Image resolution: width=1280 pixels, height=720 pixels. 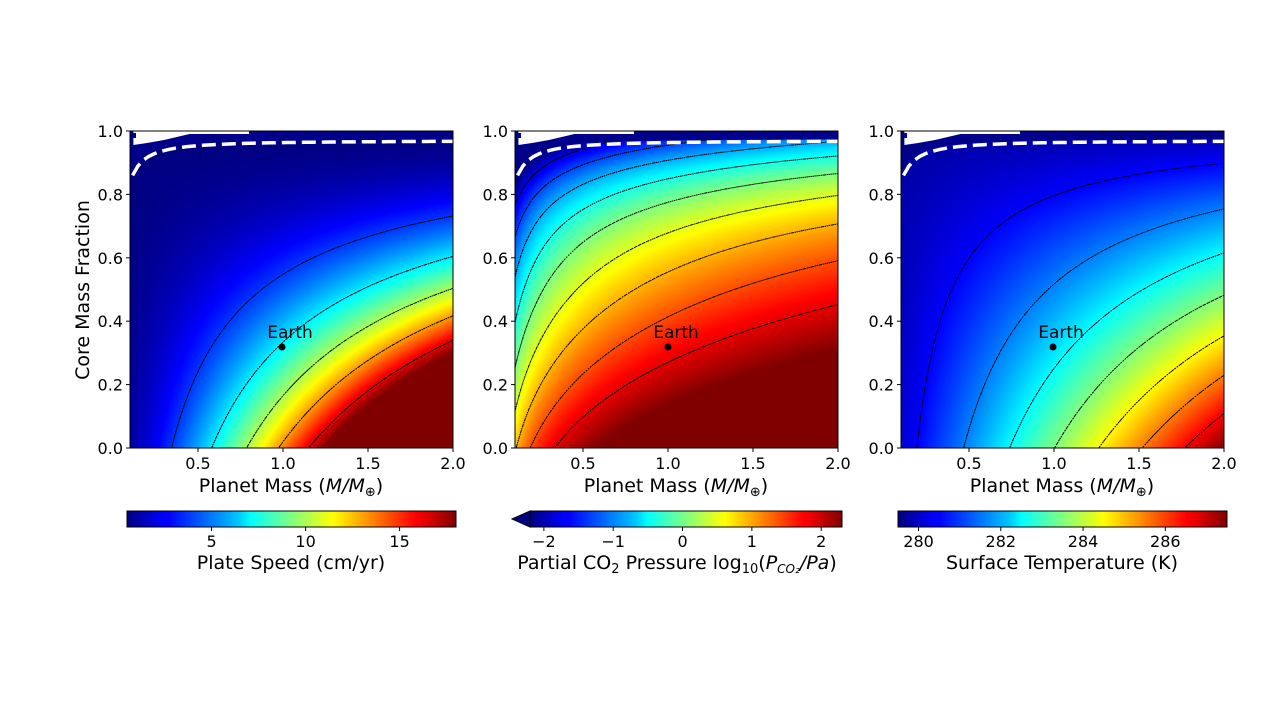 What do you see at coordinates (499, 290) in the screenshot?
I see `y-ticks-co2-pressure: 0.0 0.2 0.4 0.6 0.8 1.0` at bounding box center [499, 290].